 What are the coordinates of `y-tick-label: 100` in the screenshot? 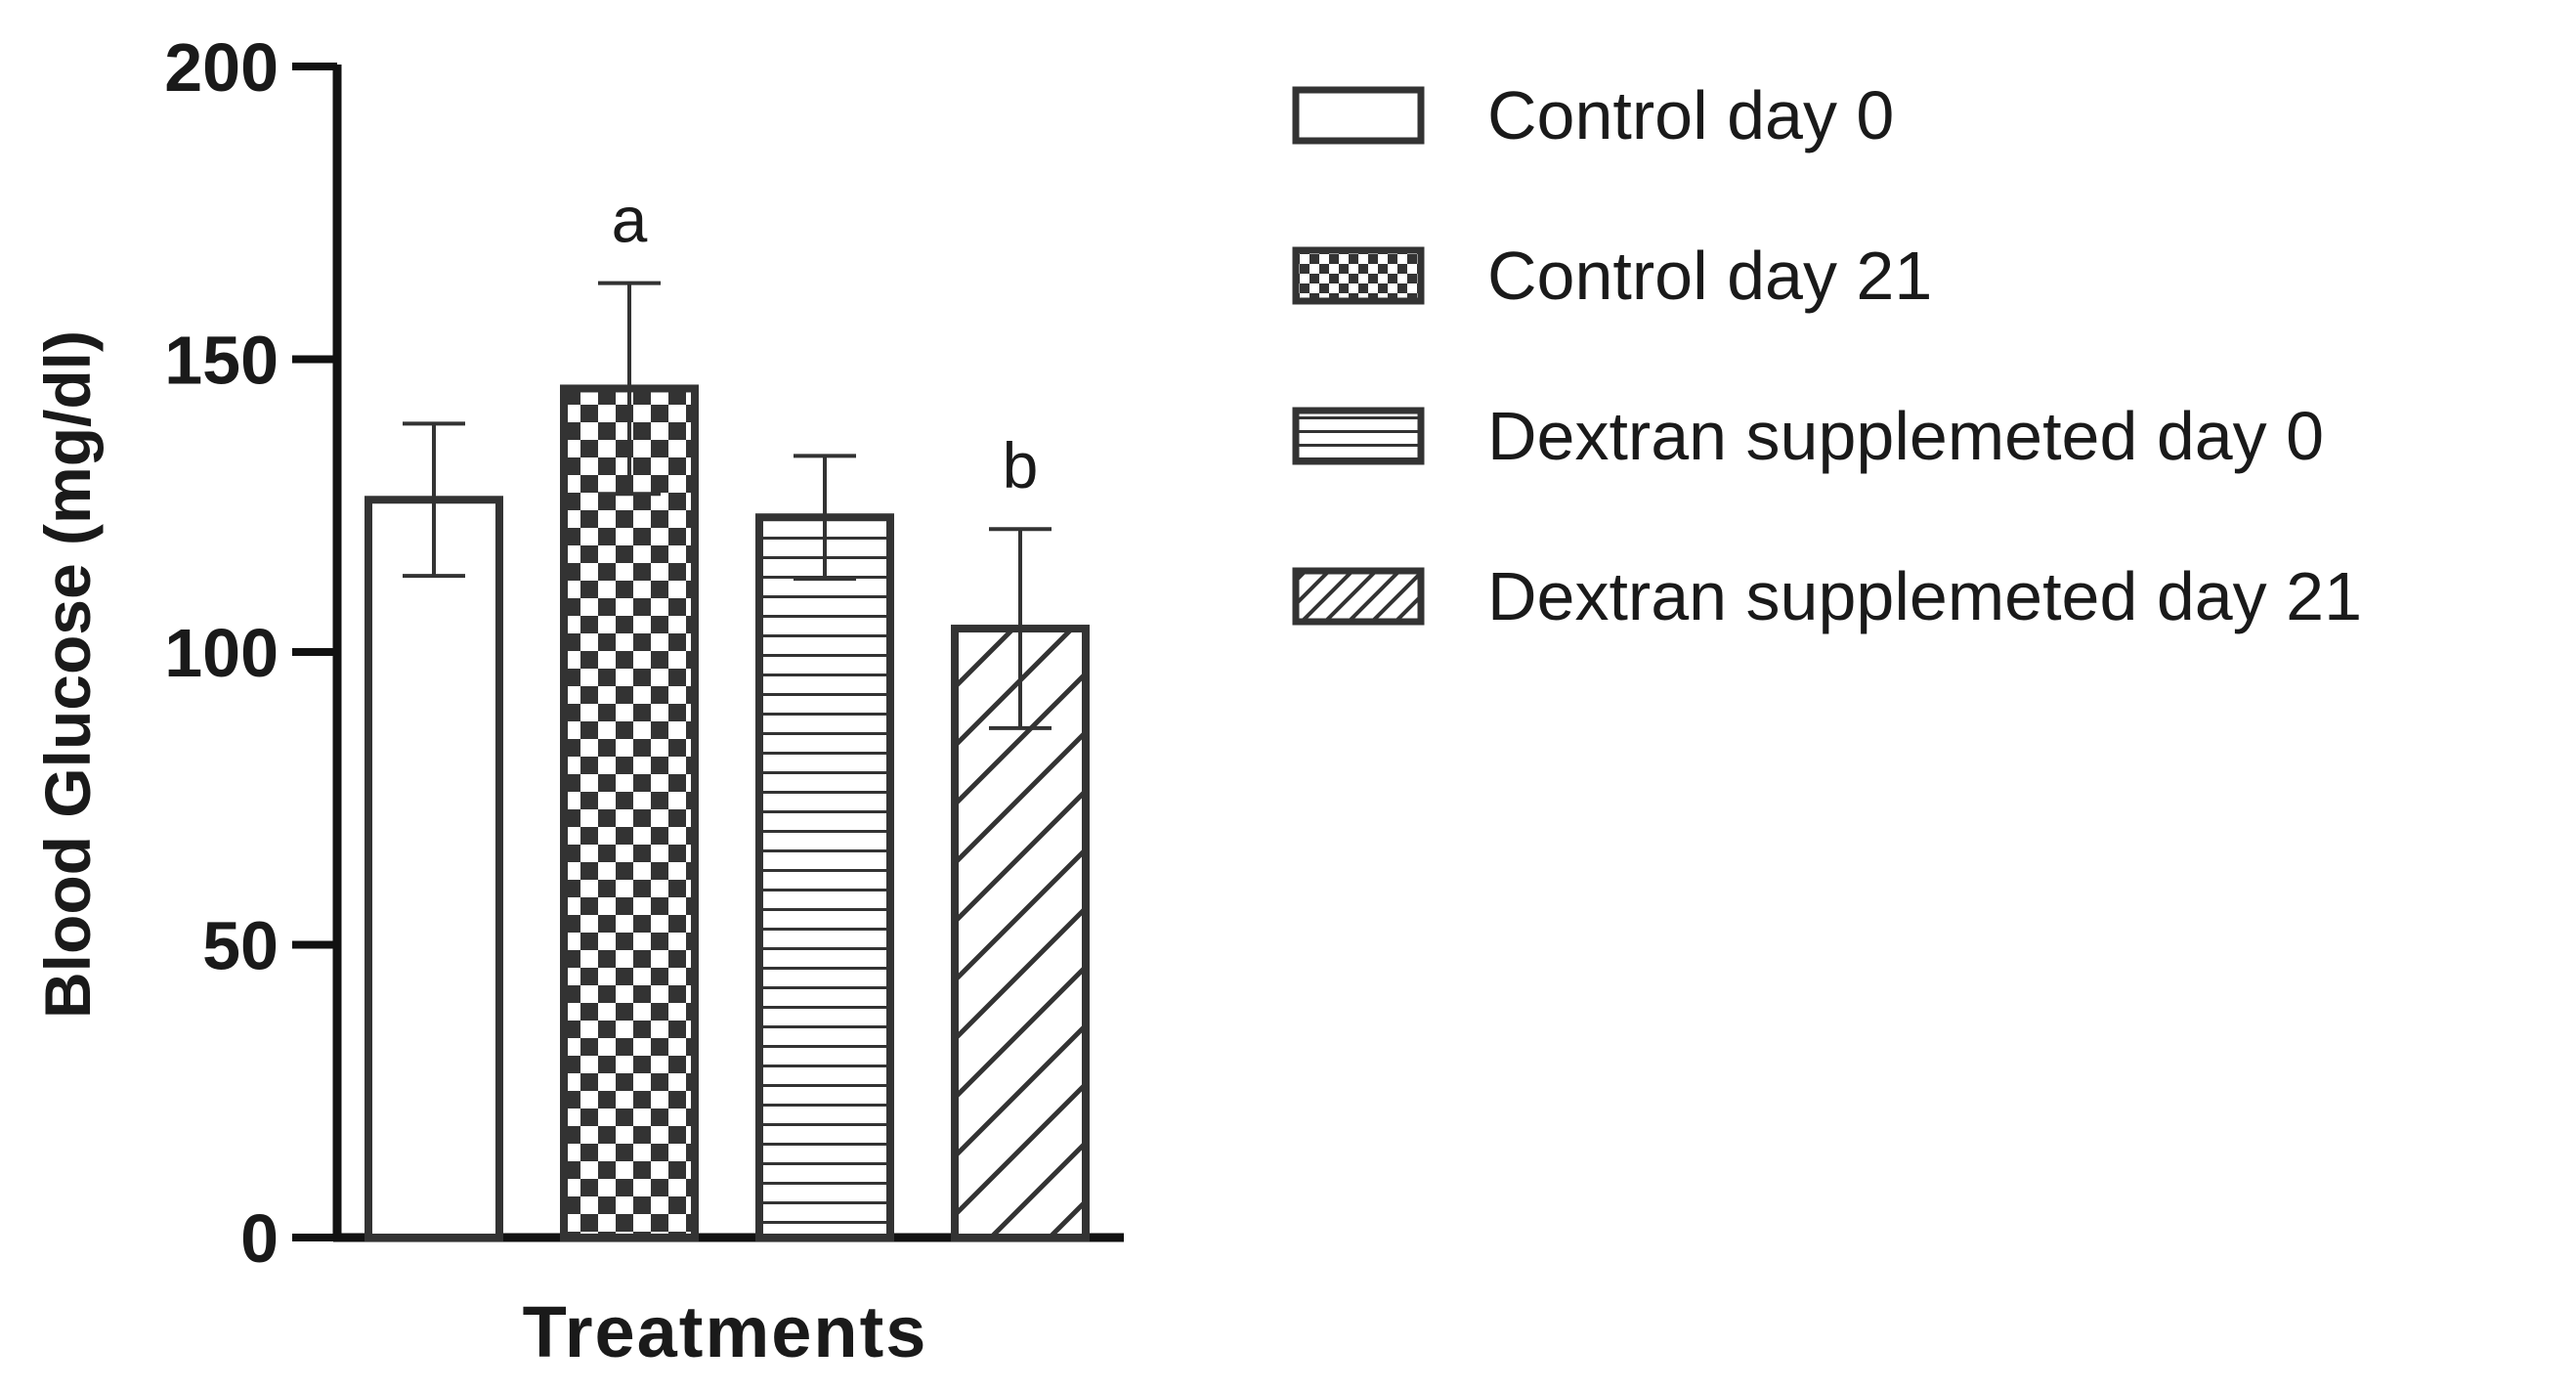 It's located at (221, 653).